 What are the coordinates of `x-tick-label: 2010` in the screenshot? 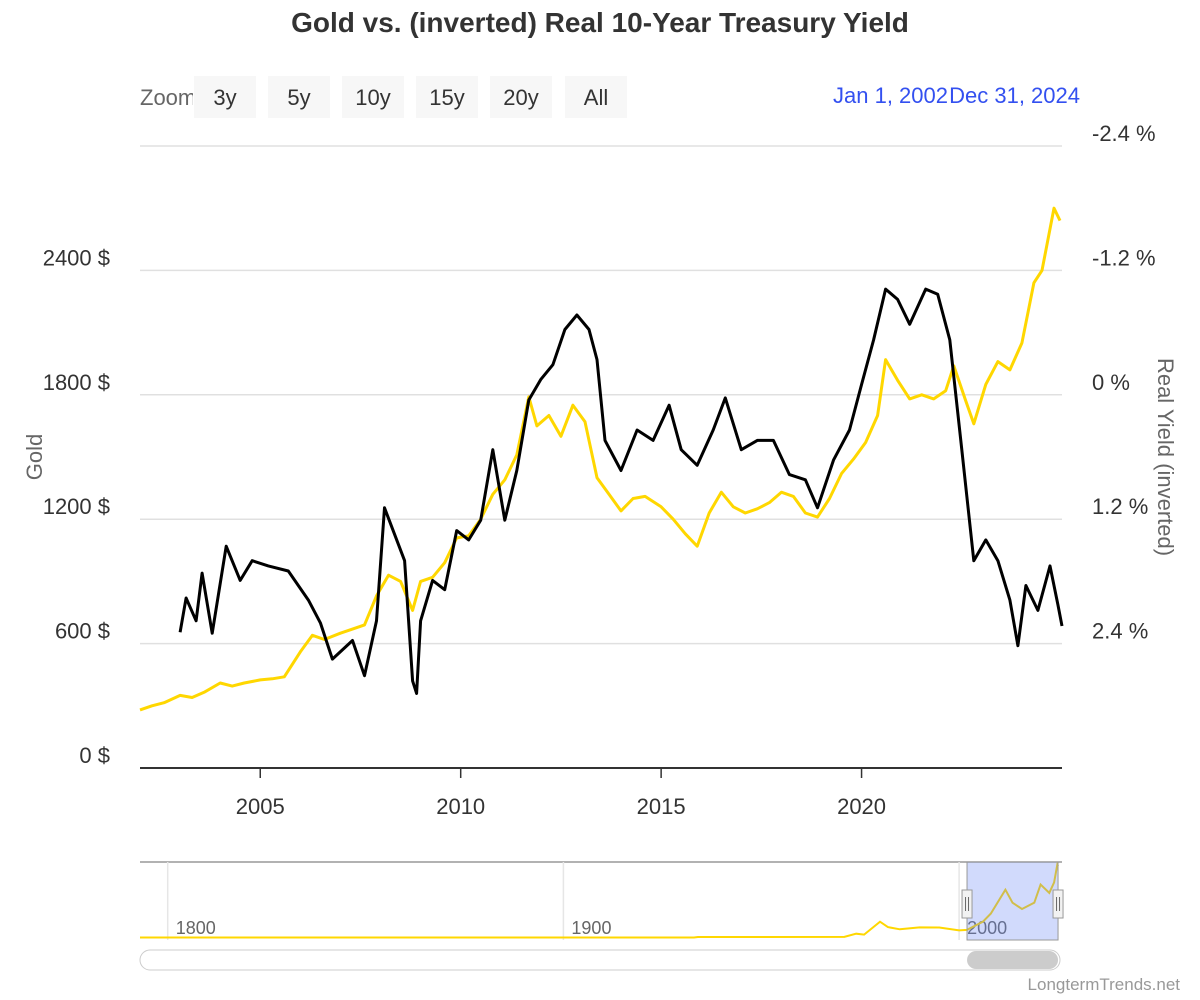 It's located at (460, 806).